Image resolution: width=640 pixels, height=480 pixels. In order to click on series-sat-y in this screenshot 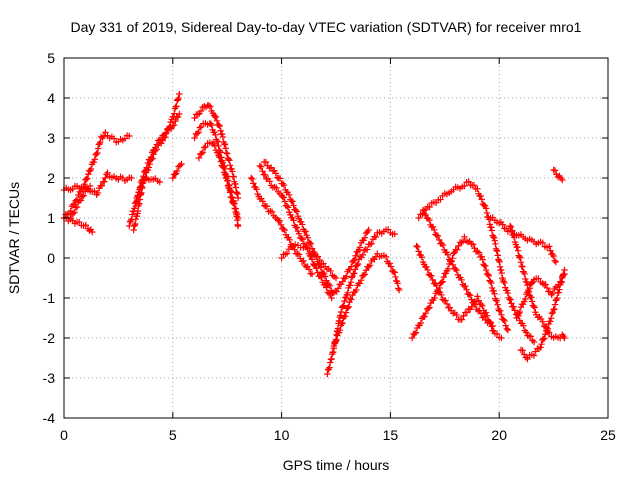, I will do `click(540, 296)`.